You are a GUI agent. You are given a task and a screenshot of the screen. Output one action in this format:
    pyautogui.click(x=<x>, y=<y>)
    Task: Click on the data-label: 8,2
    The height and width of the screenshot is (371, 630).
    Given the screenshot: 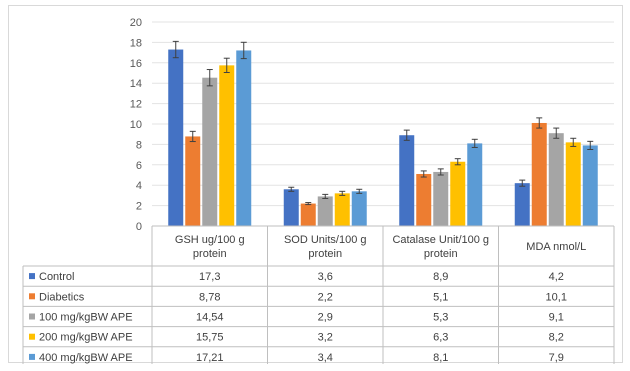 What is the action you would take?
    pyautogui.click(x=556, y=338)
    